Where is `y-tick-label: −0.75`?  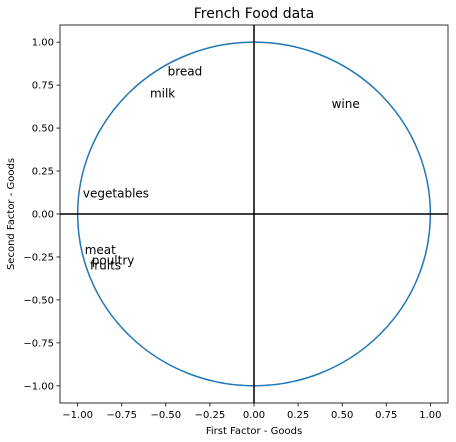
y-tick-label: −0.75 is located at coordinates (38, 343).